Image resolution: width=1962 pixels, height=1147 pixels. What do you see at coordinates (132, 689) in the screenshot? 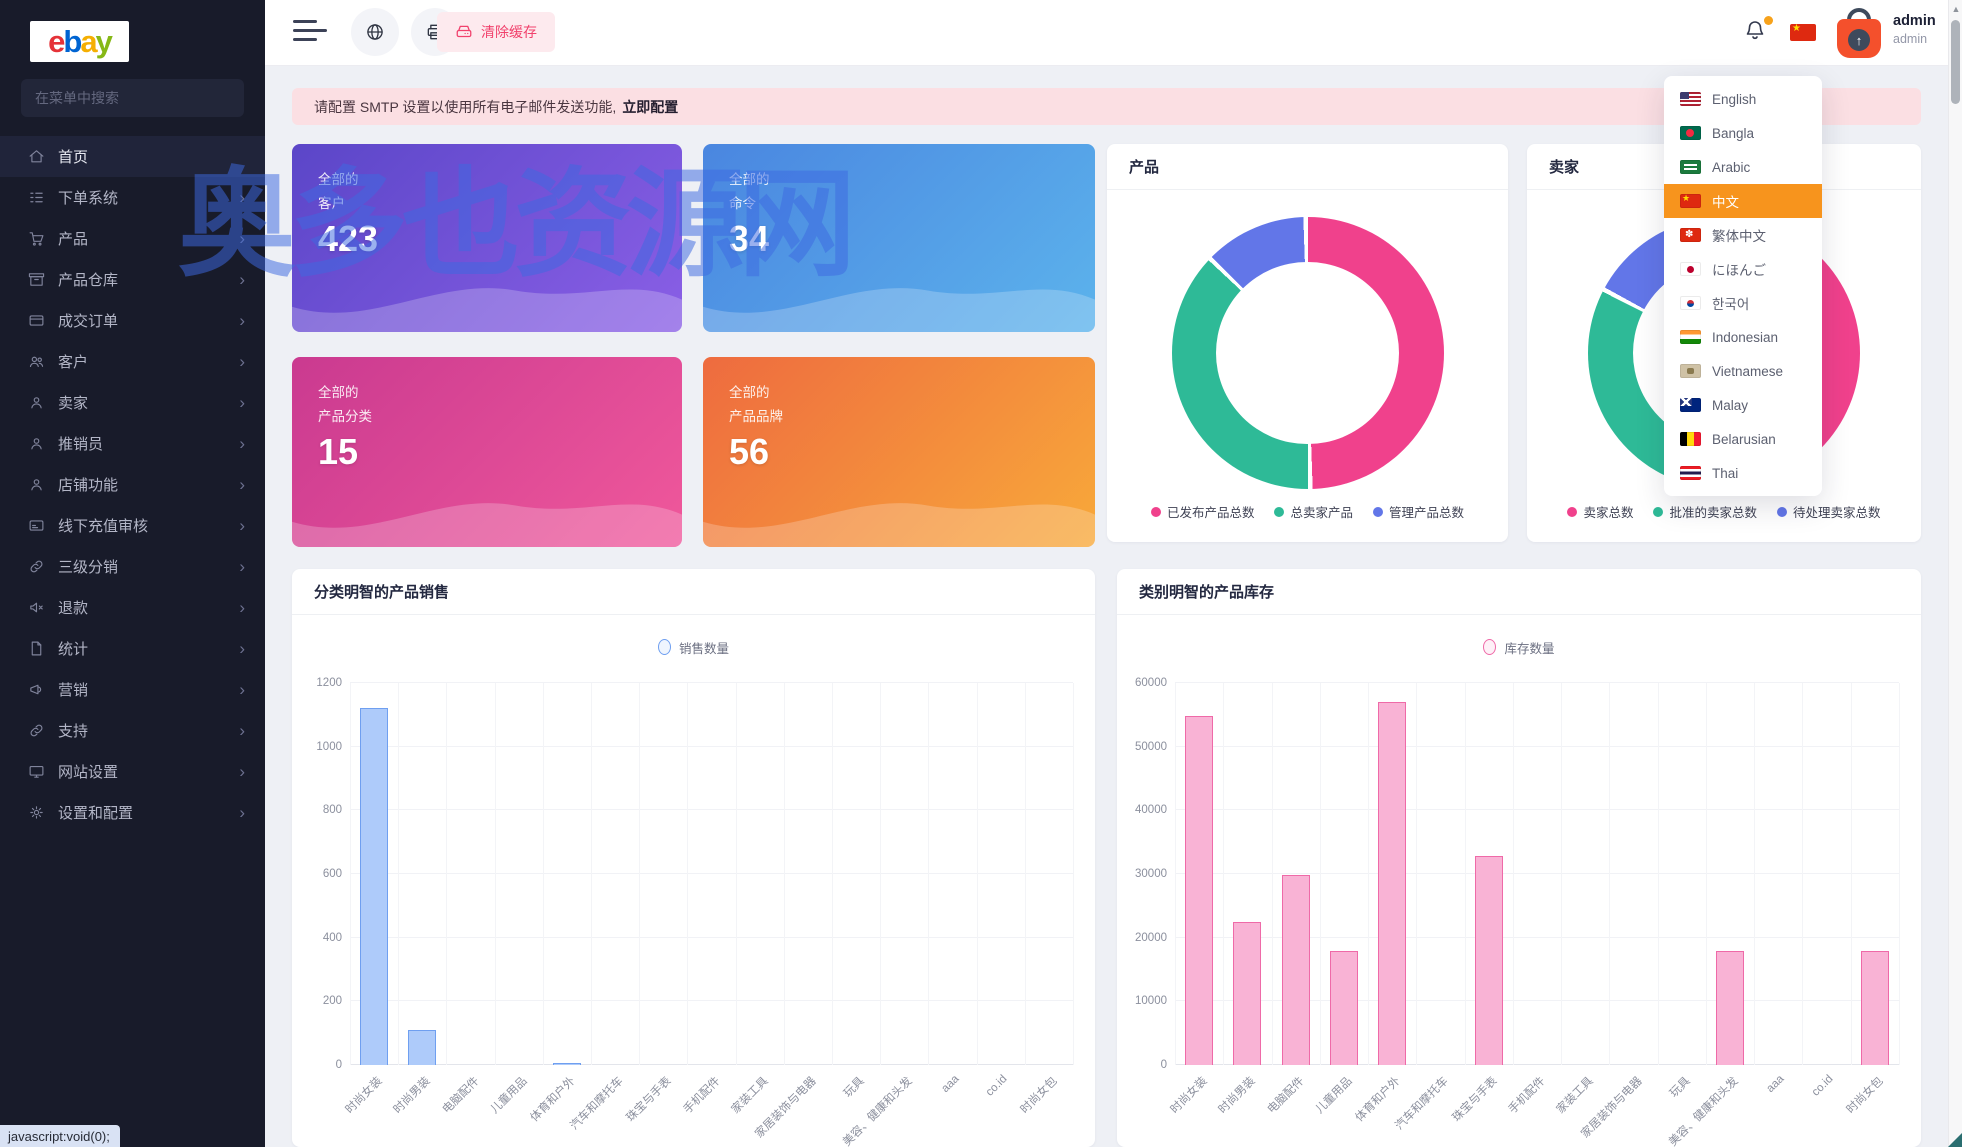
I see `sidebar-item-marketing: 营销 ›` at bounding box center [132, 689].